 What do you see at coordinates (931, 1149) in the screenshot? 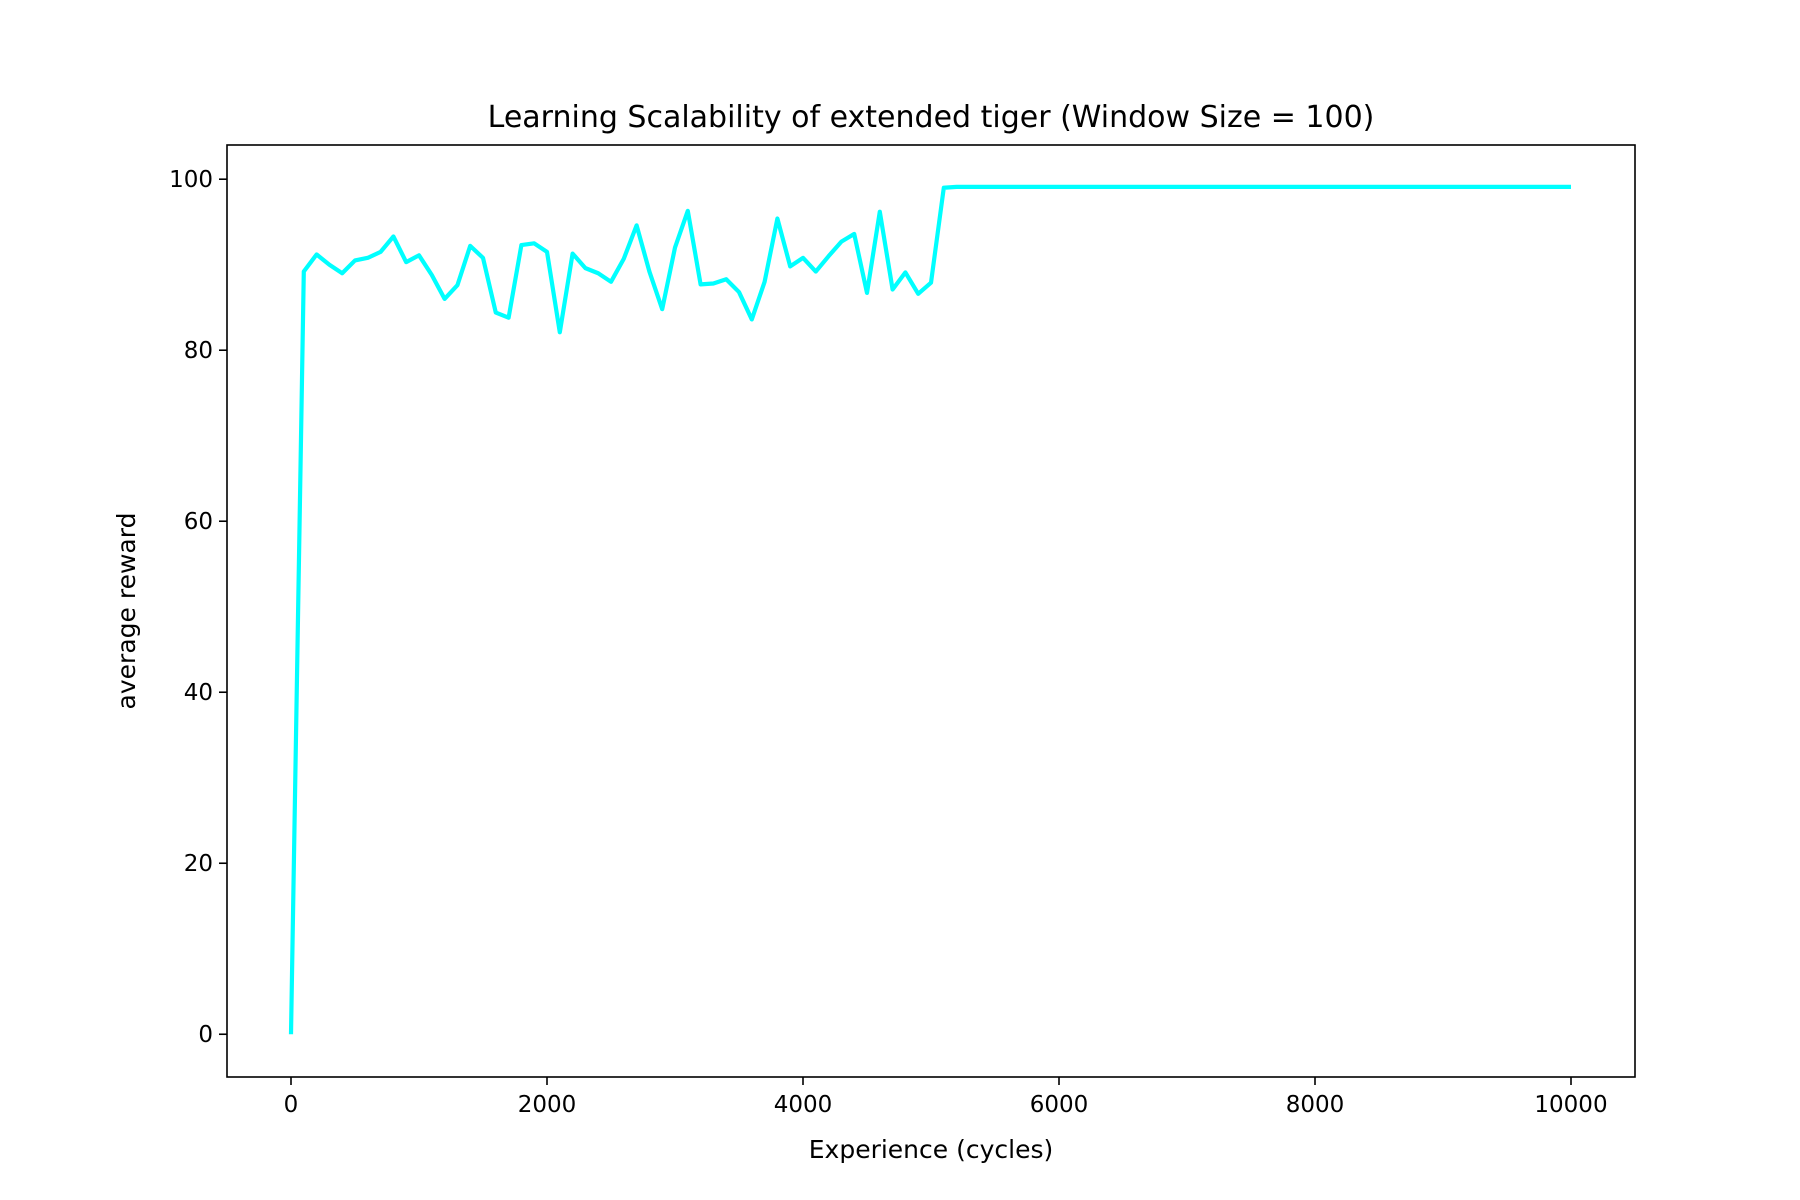
I see `x-axis-label: Experience (cycles)` at bounding box center [931, 1149].